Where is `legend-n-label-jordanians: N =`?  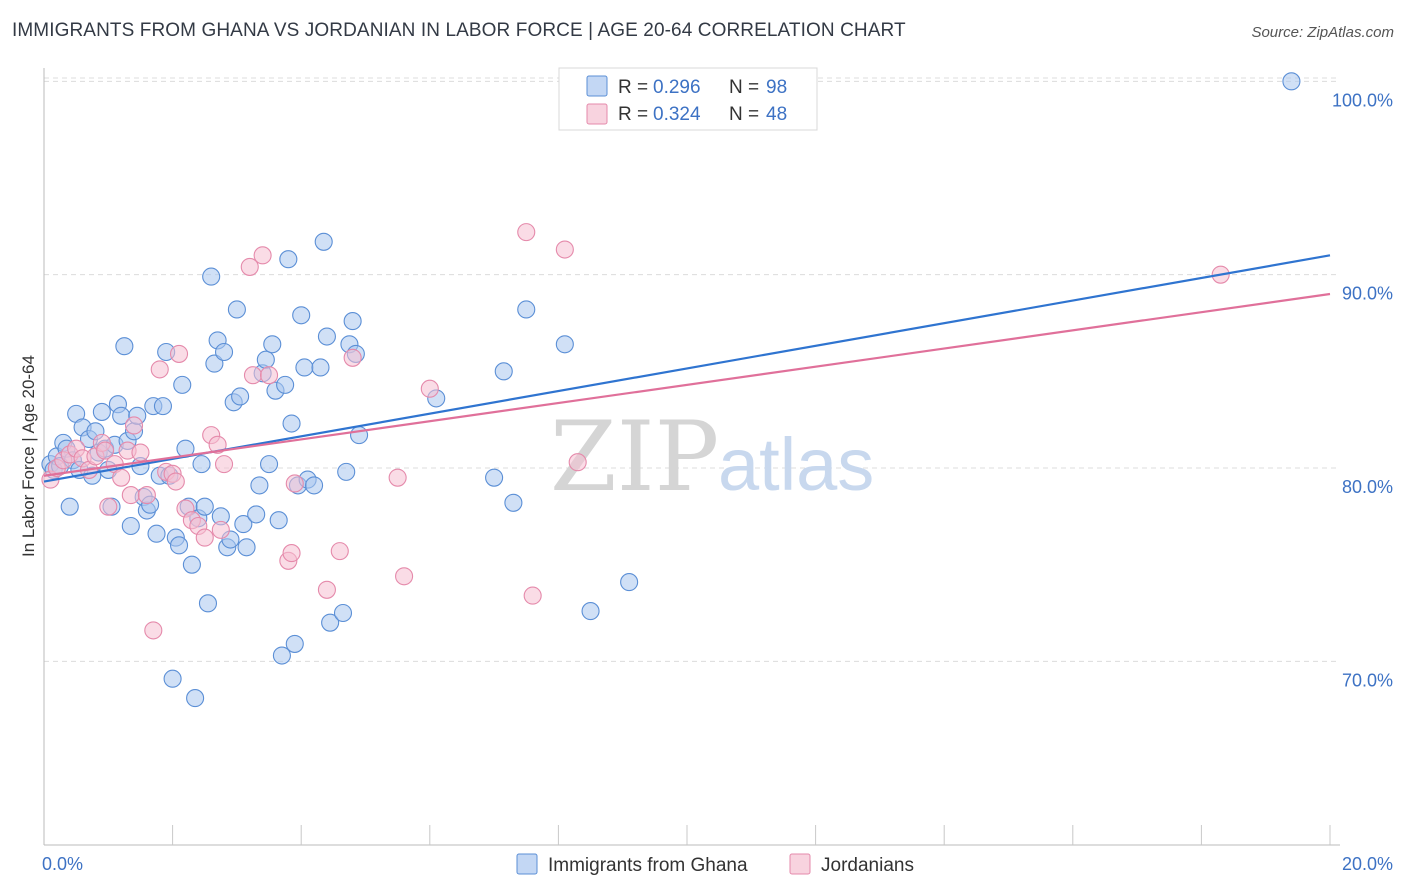 legend-n-label-jordanians: N = is located at coordinates (744, 114).